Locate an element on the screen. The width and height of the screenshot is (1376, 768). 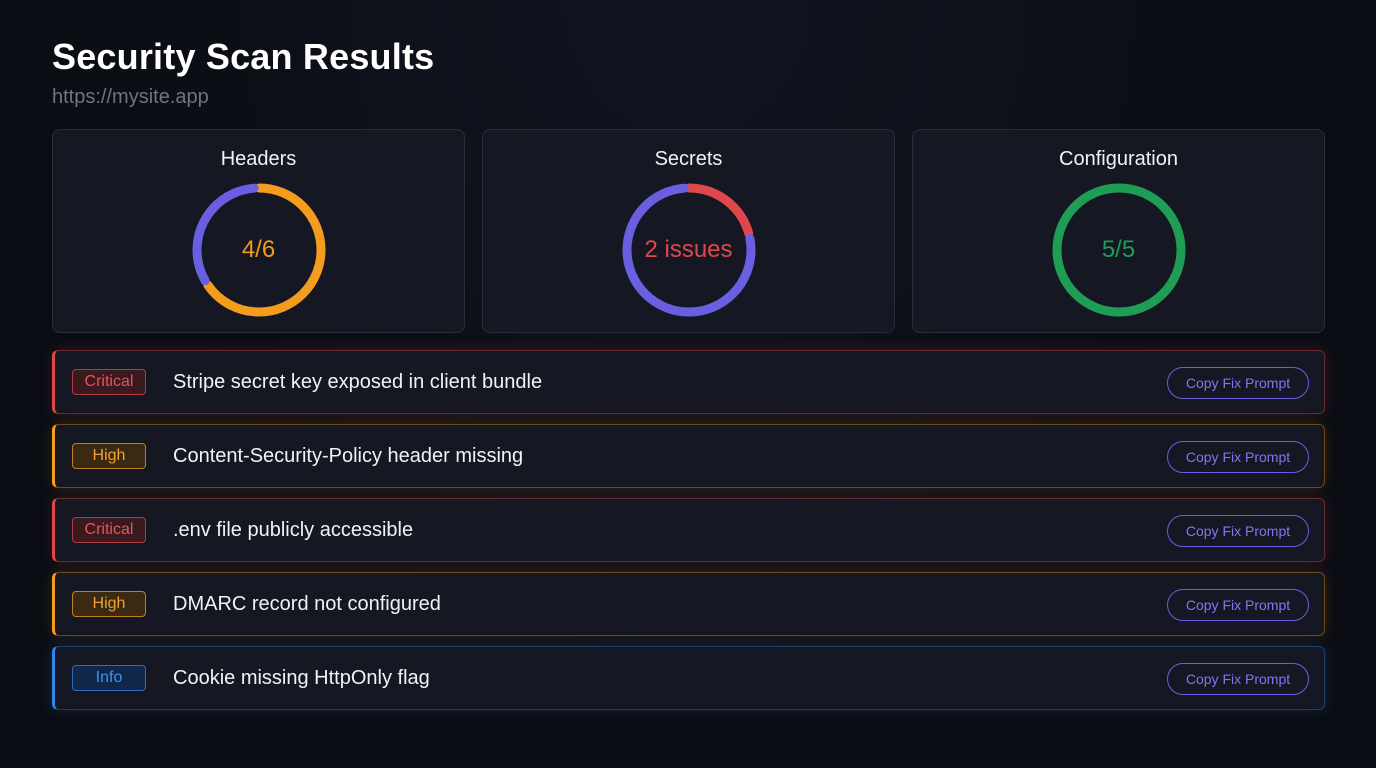
severity-badge: Info is located at coordinates (109, 678).